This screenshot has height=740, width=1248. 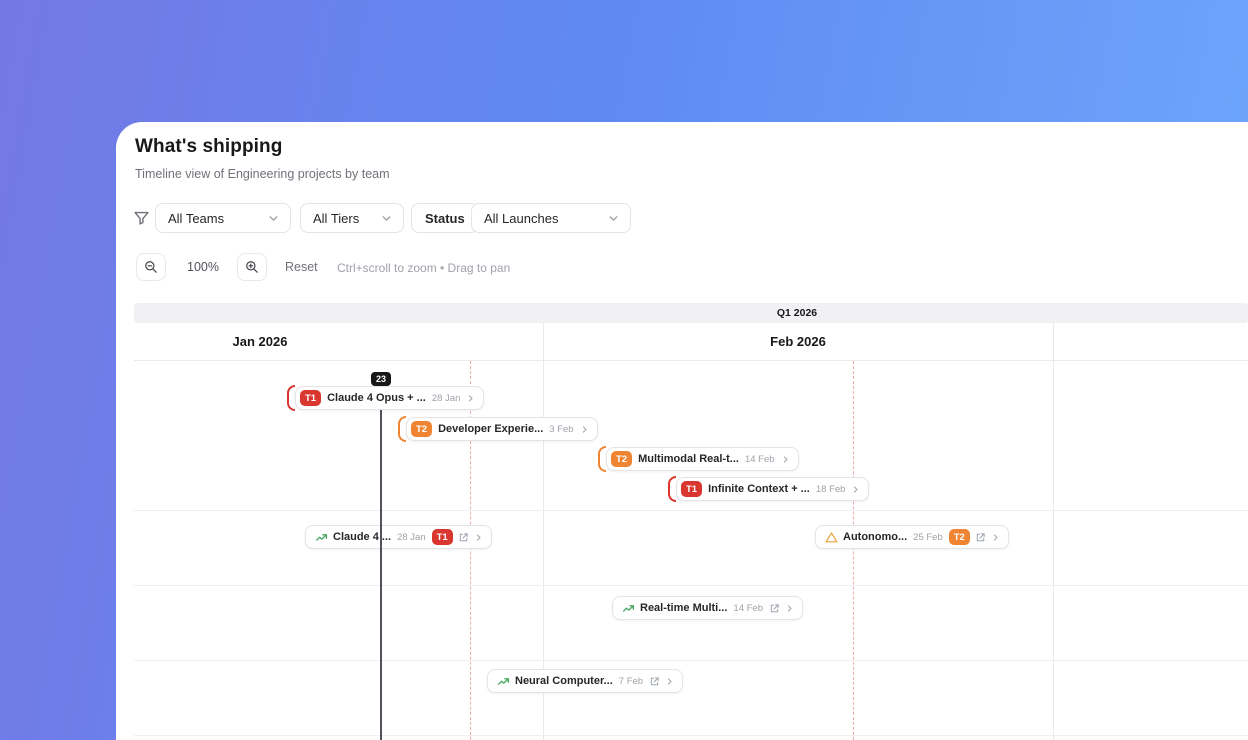 I want to click on zoom-out-button, so click(x=151, y=267).